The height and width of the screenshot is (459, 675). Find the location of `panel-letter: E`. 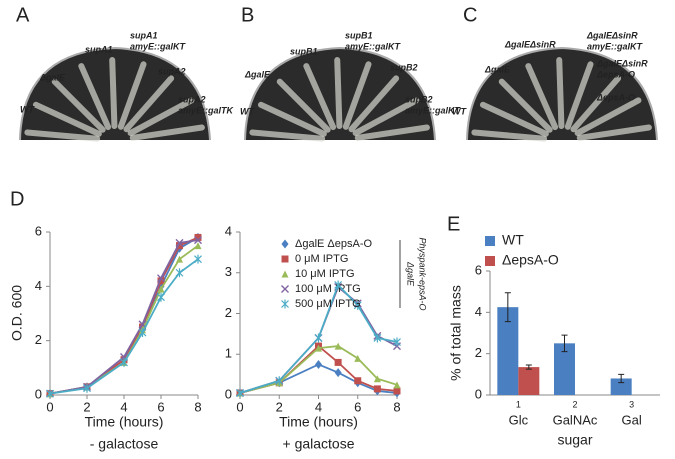

panel-letter: E is located at coordinates (453, 224).